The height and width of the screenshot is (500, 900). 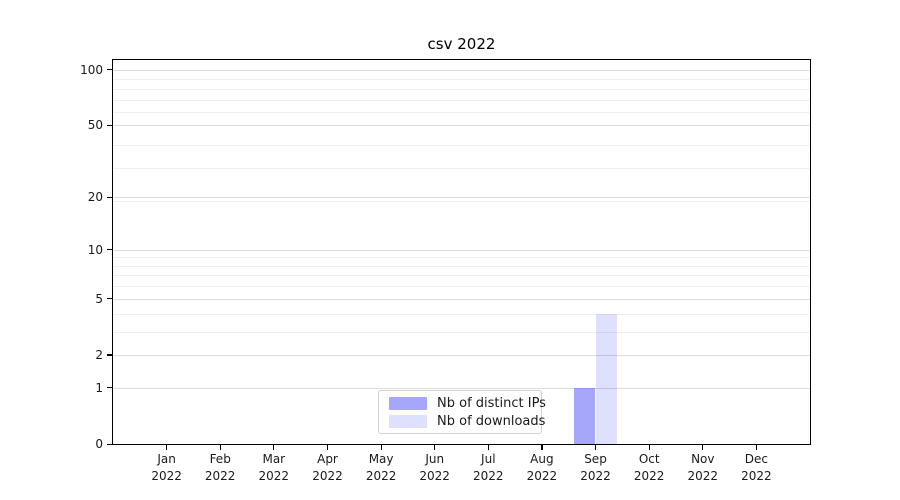 I want to click on x-tick-label: Dec 2022, so click(x=756, y=467).